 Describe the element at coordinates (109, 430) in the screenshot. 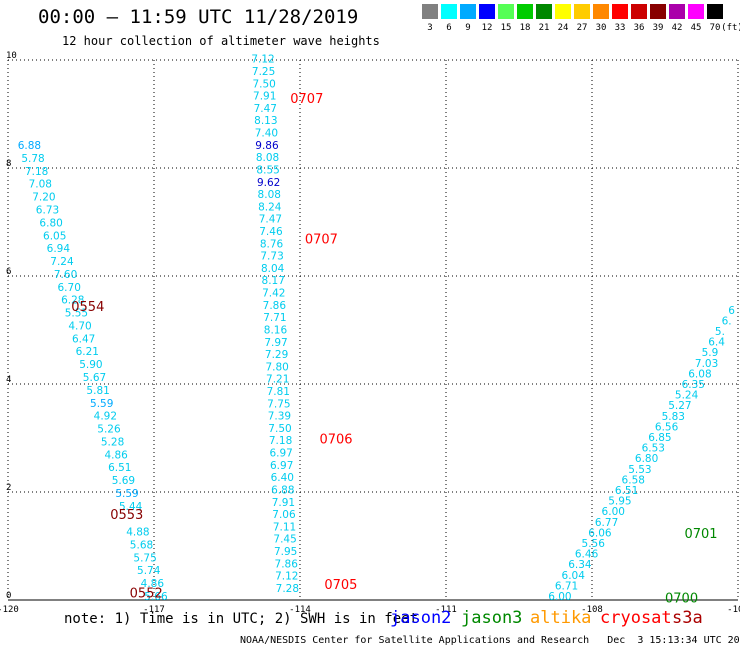

I see `wave-height-label: 5.26` at that location.